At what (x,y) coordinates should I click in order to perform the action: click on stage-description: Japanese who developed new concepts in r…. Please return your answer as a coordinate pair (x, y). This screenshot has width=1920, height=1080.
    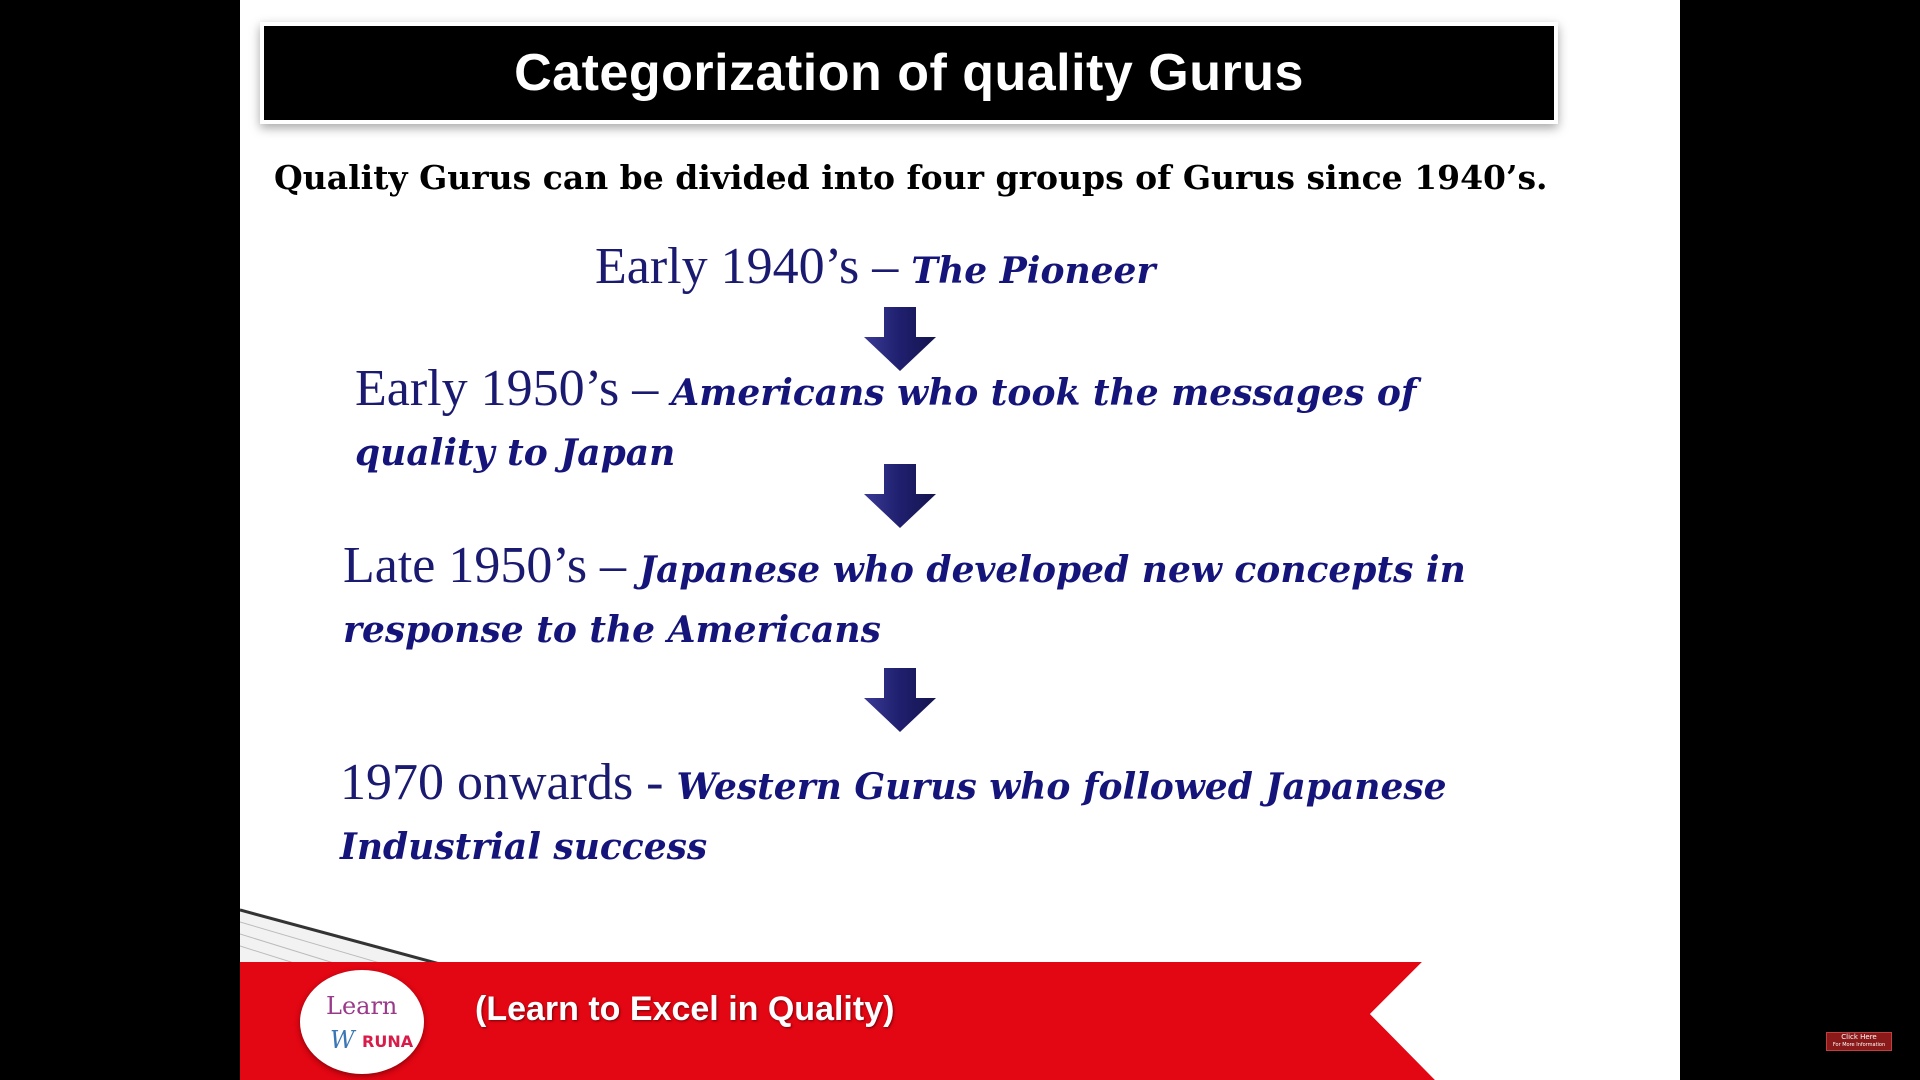
    Looking at the image, I should click on (904, 600).